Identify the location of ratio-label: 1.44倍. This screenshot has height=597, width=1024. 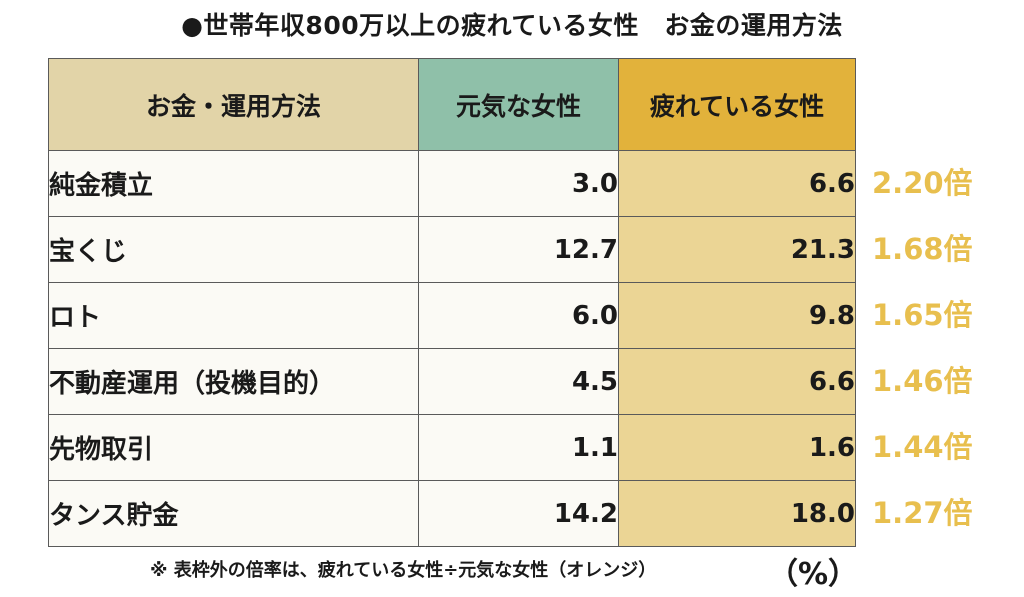
(922, 447).